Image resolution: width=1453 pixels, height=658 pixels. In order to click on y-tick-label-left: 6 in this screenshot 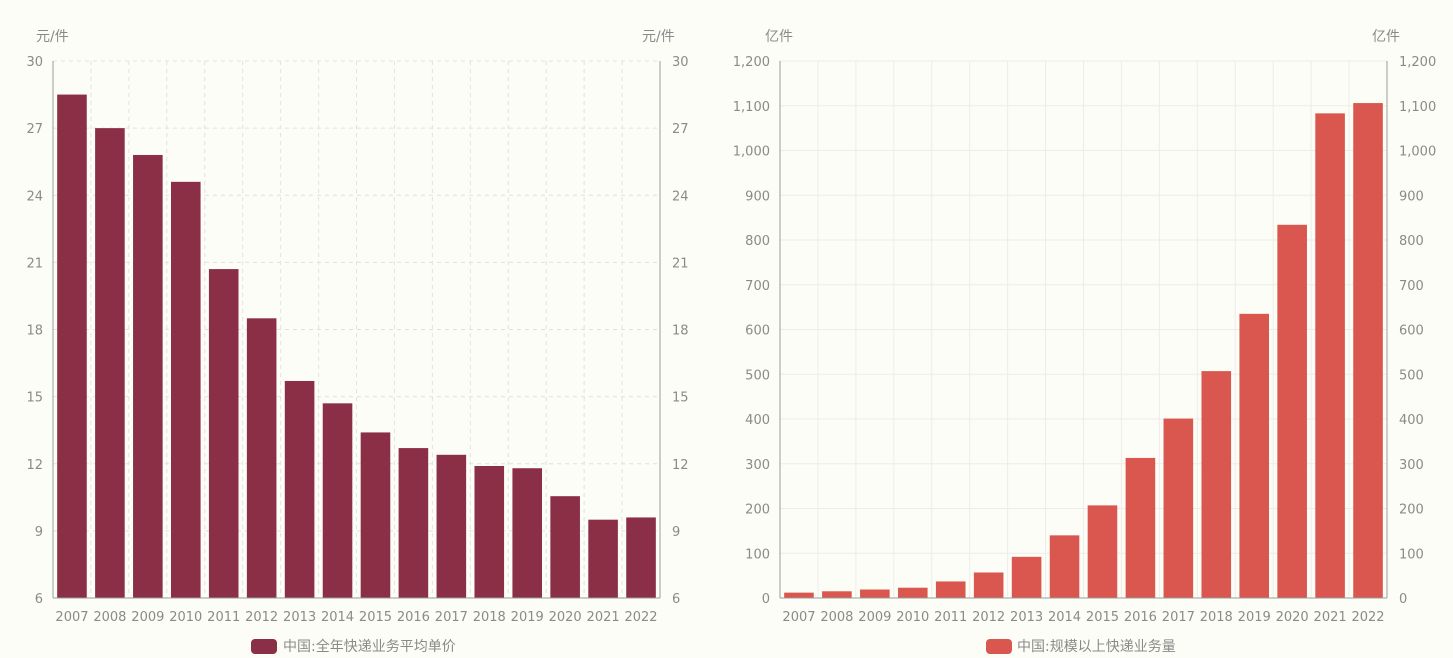, I will do `click(39, 599)`.